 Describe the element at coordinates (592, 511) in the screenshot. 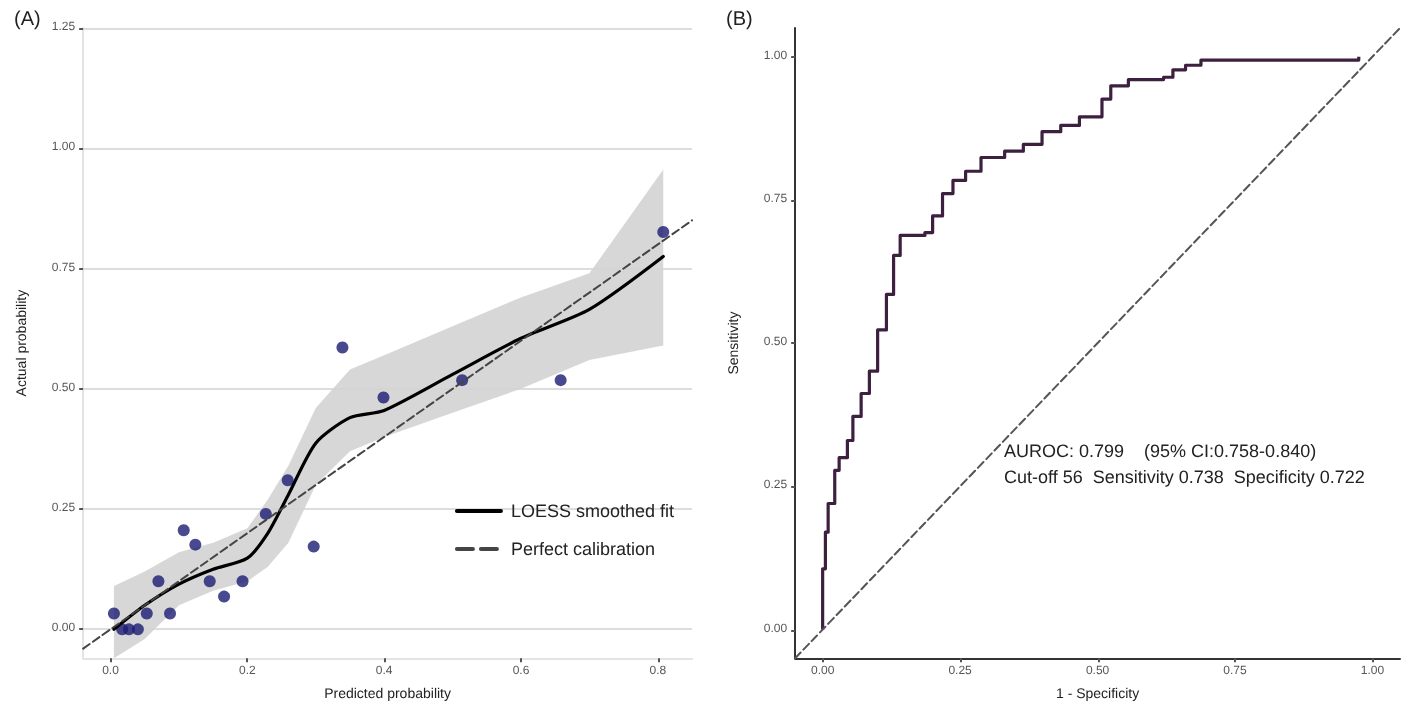

I see `legend-label: LOESS smoothed fit` at that location.